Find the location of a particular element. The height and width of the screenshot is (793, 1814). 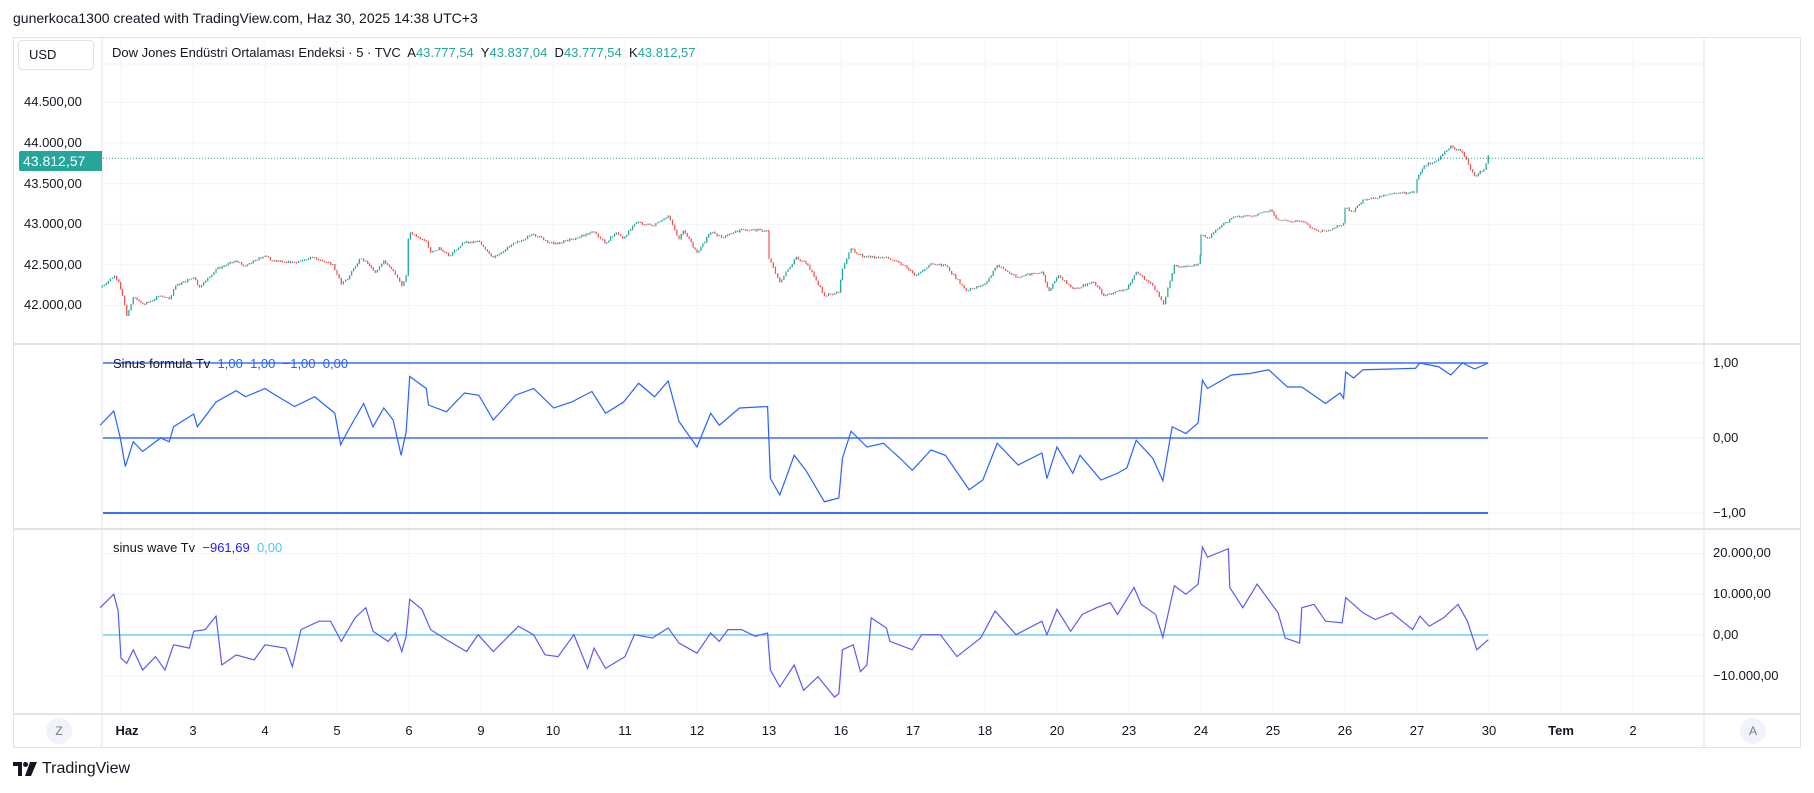

time-axis-label: 26 is located at coordinates (1345, 730).